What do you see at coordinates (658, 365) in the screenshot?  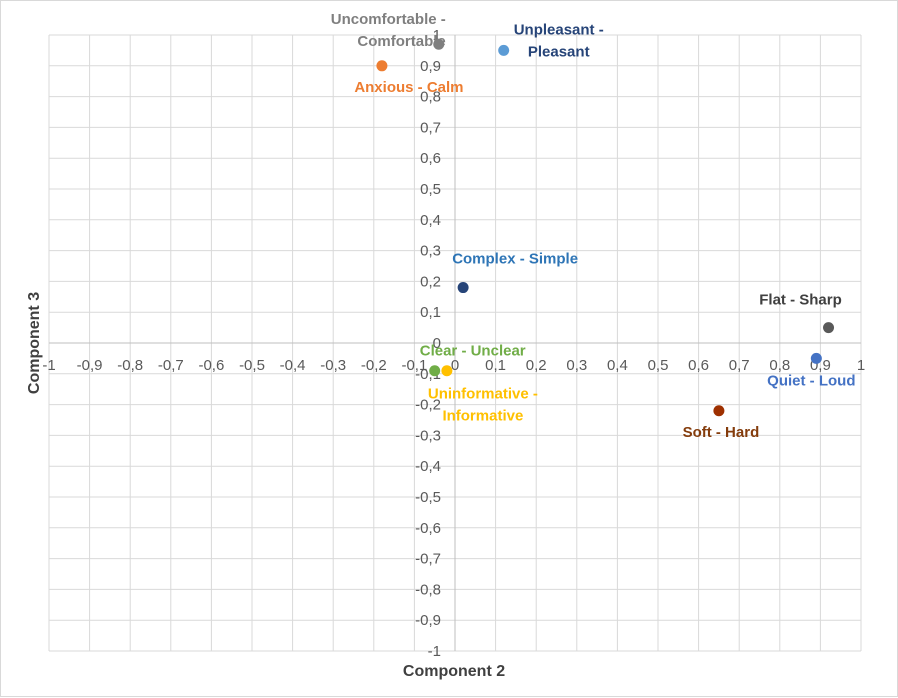 I see `x-tick-label: 0,5` at bounding box center [658, 365].